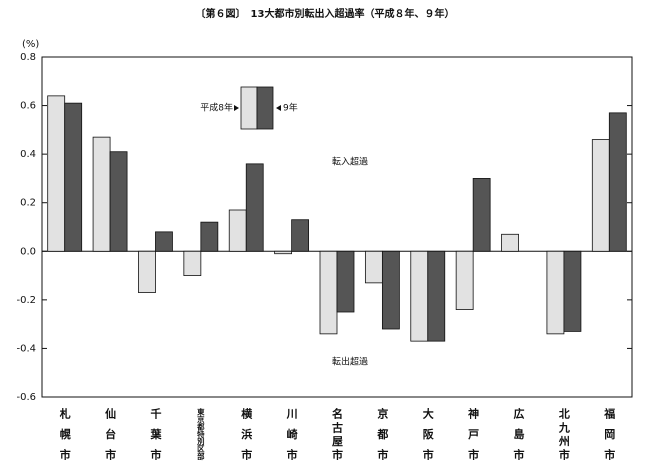 The width and height of the screenshot is (650, 475). What do you see at coordinates (473, 438) in the screenshot?
I see `x-tick-label: 神戸市` at bounding box center [473, 438].